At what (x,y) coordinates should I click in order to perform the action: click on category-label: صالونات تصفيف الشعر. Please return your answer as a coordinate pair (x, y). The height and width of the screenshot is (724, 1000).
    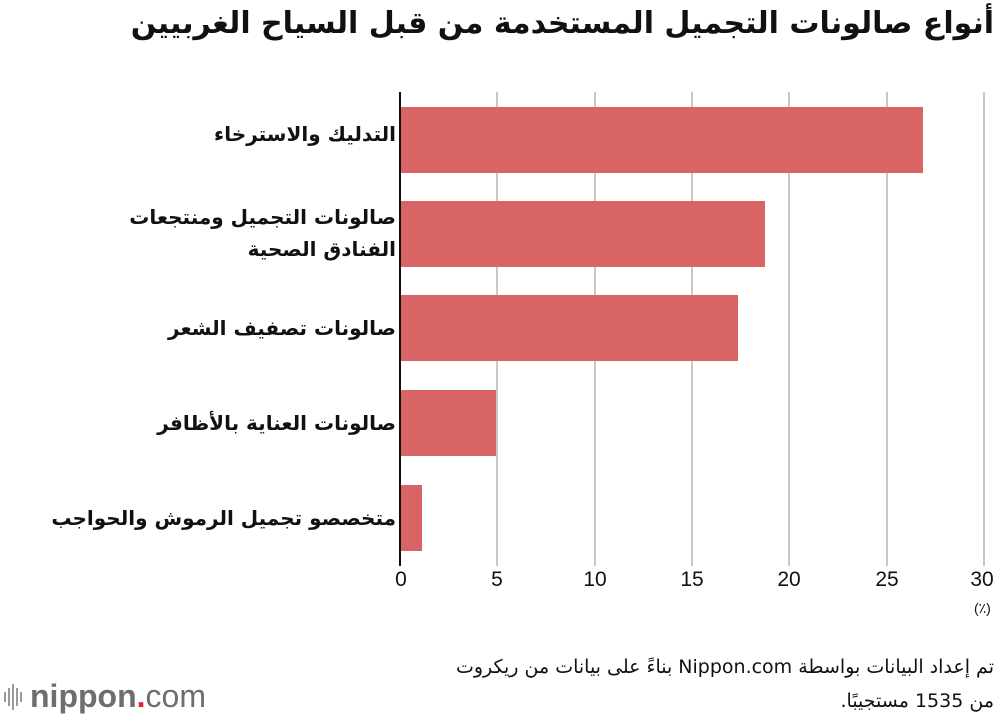
    Looking at the image, I should click on (282, 328).